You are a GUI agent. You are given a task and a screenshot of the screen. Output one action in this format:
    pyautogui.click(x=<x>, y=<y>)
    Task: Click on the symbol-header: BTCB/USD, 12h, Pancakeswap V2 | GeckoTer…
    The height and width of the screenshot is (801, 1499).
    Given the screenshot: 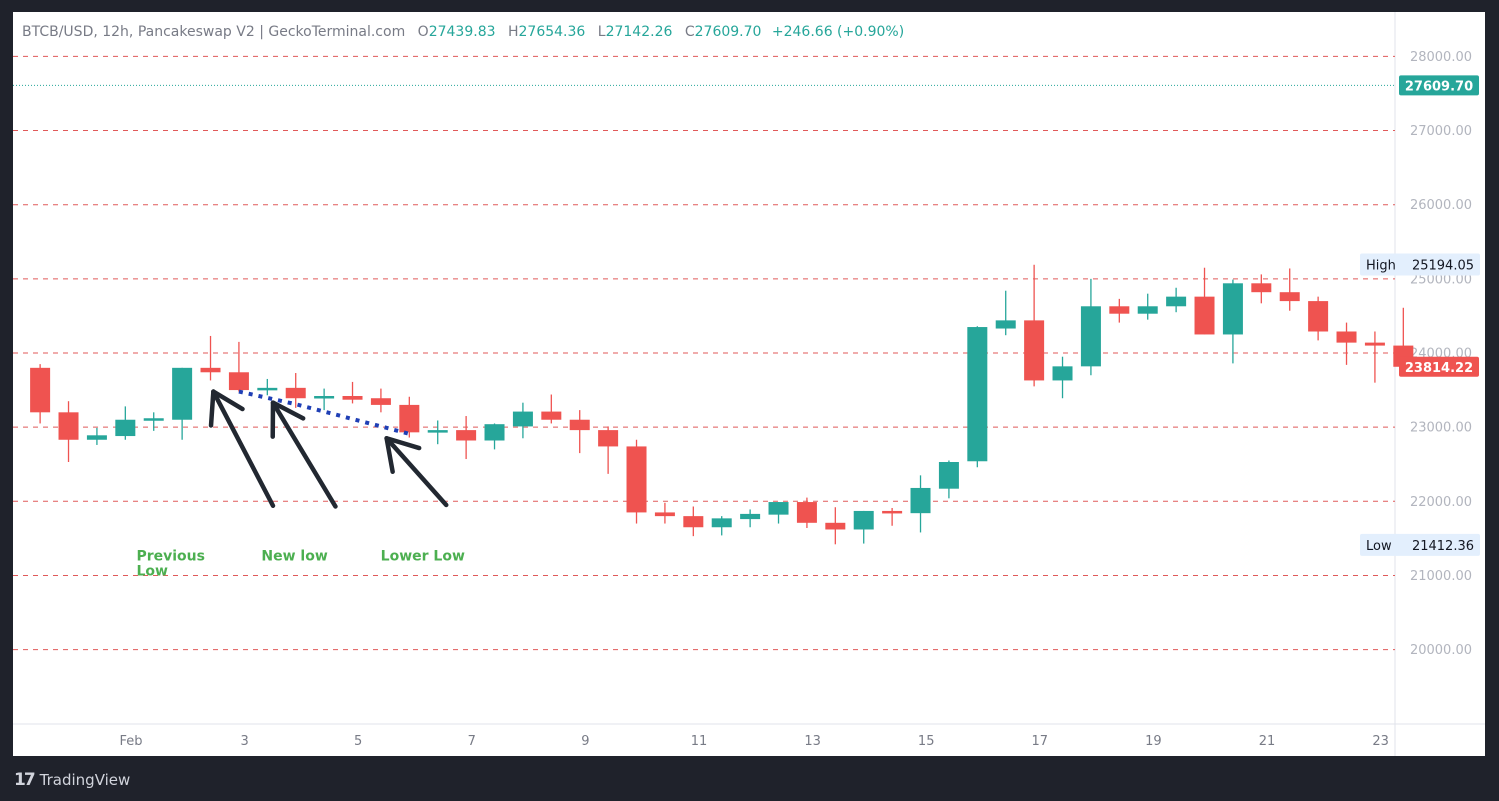 What is the action you would take?
    pyautogui.click(x=463, y=32)
    